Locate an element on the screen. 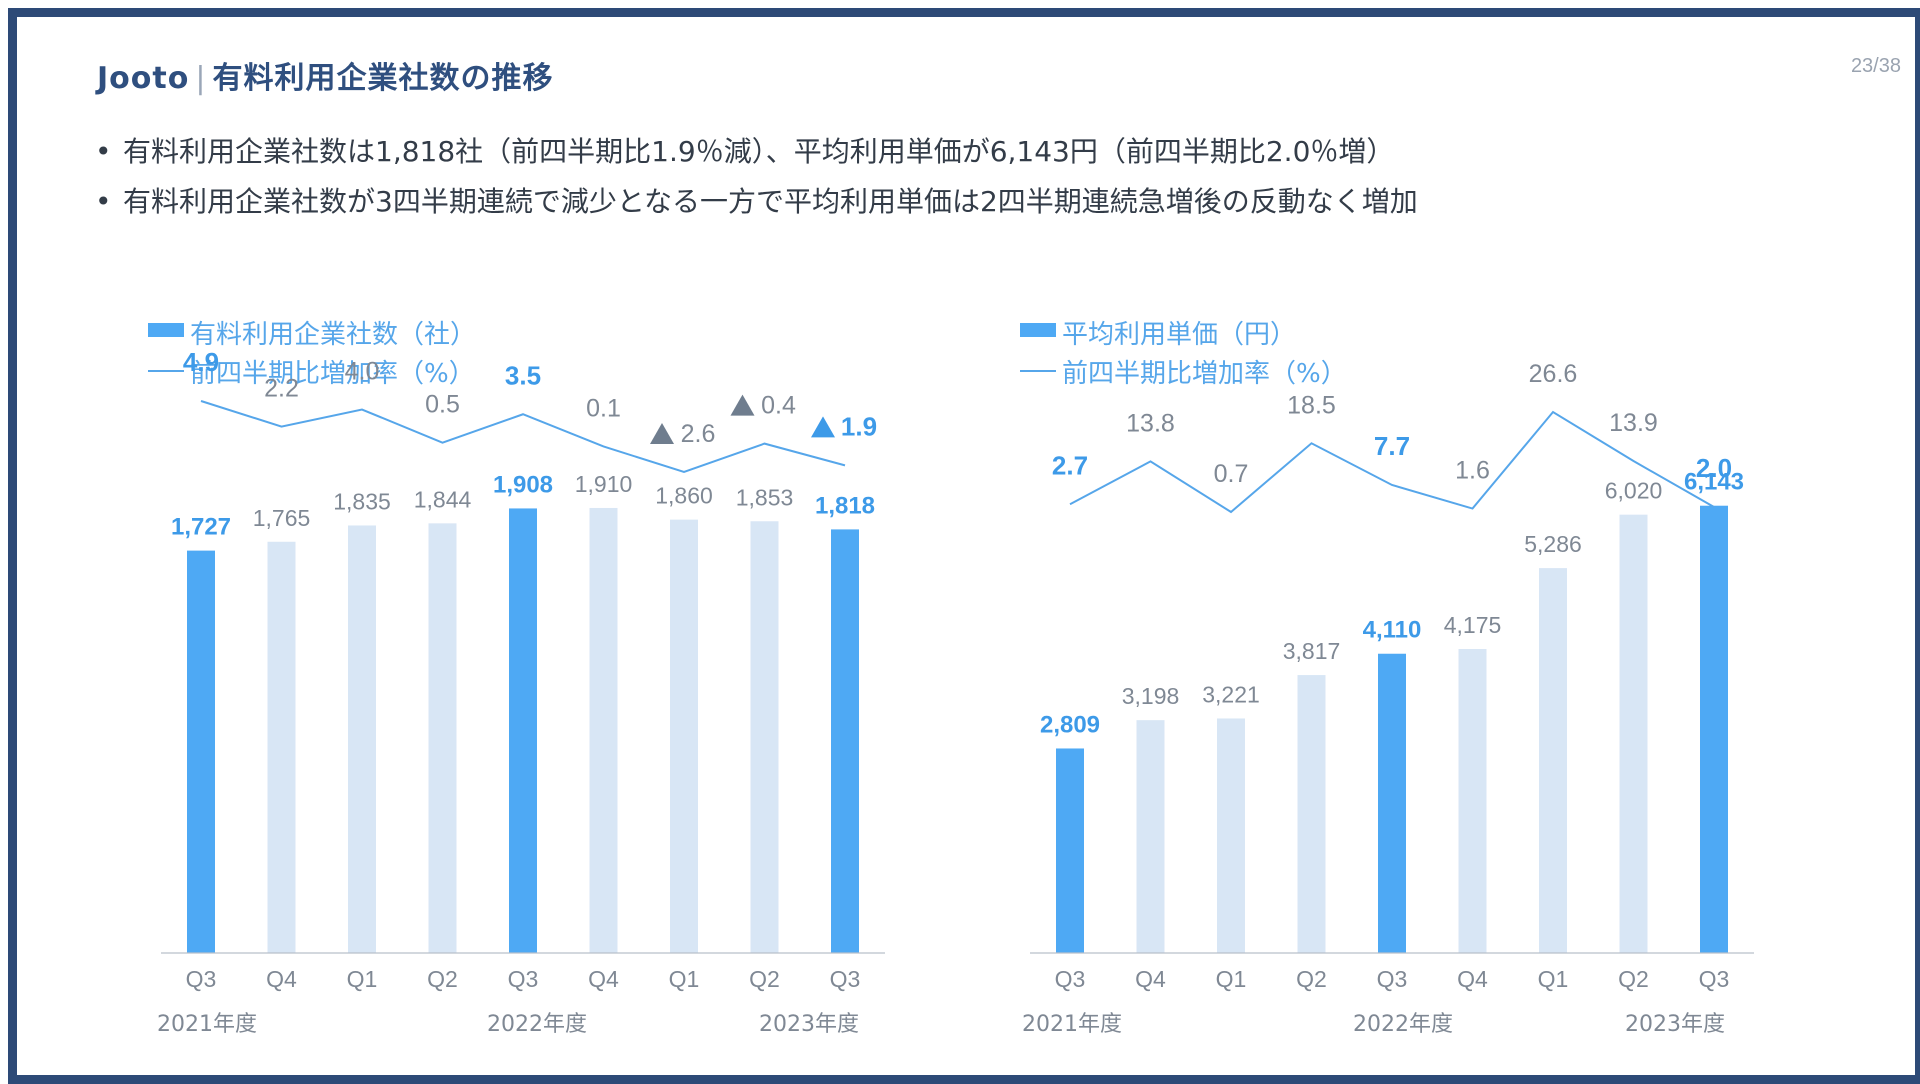 This screenshot has height=1084, width=1920. bar-value-label-3: 1,844 is located at coordinates (443, 499).